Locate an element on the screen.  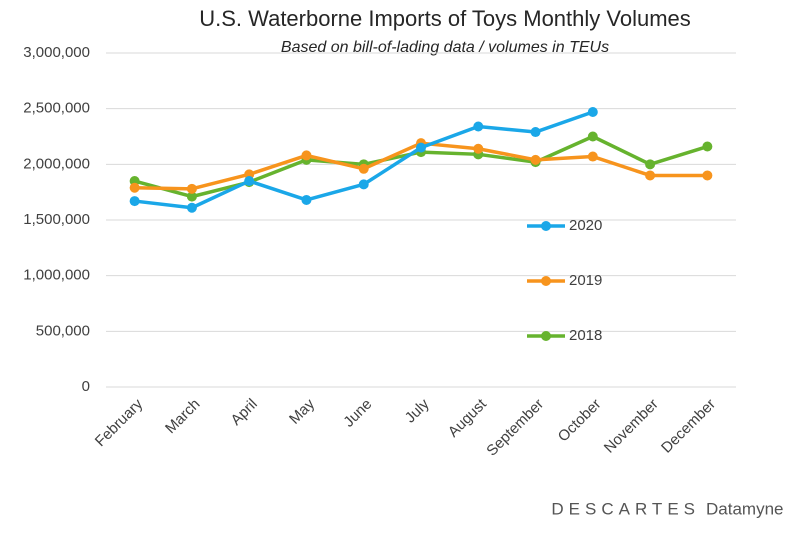
y-tick-label: 2,000,000 is located at coordinates (56, 163).